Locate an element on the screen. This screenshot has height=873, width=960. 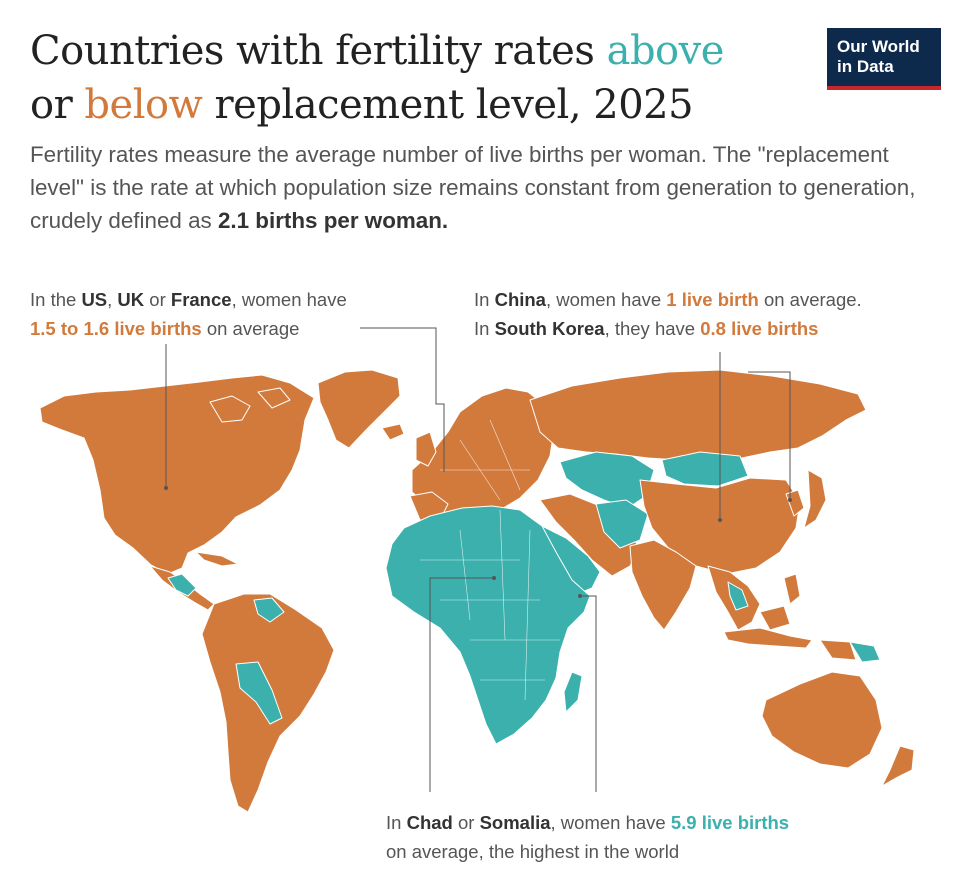
region-philippines is located at coordinates (792, 589).